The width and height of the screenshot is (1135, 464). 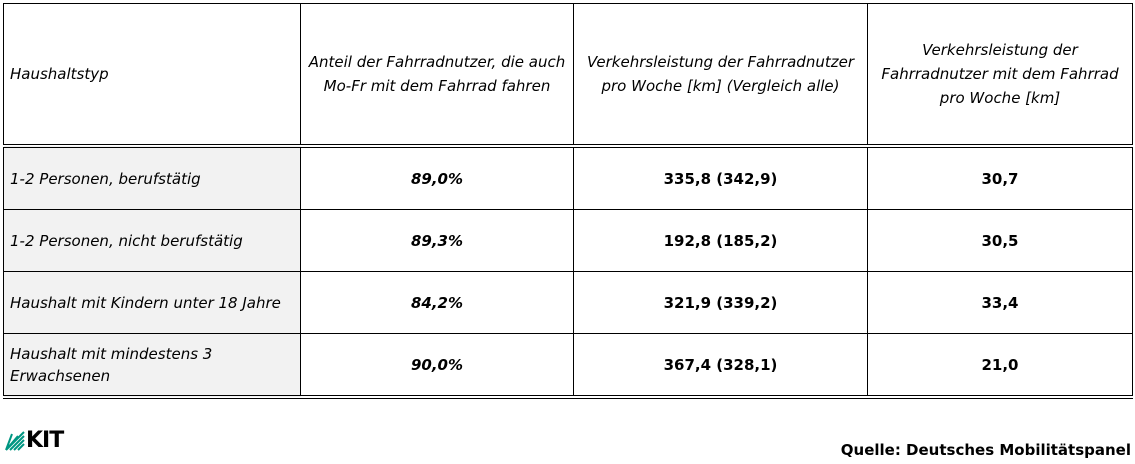 What do you see at coordinates (437, 366) in the screenshot?
I see `table-cell: 90,0%` at bounding box center [437, 366].